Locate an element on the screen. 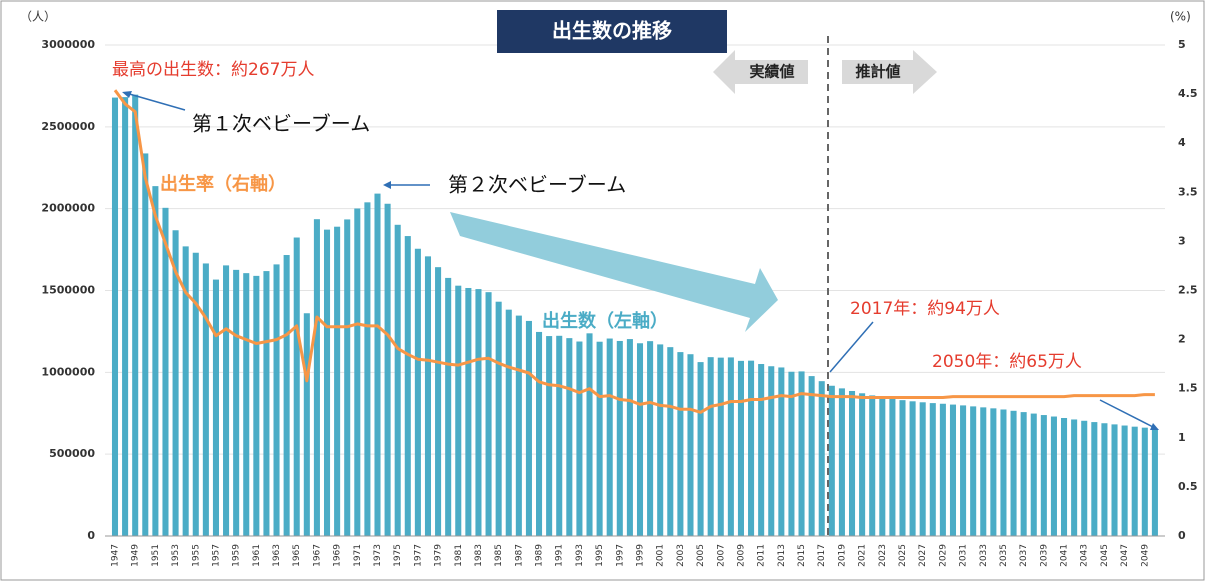  x-tick-label: 2017 is located at coordinates (822, 555).